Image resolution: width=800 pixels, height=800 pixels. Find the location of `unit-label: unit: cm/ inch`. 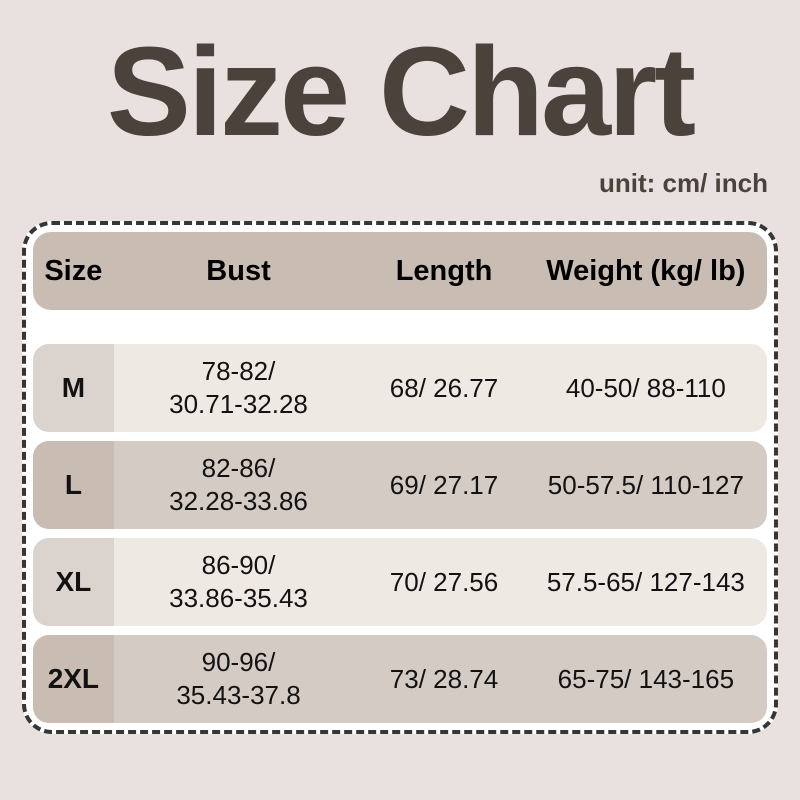

unit-label: unit: cm/ inch is located at coordinates (683, 183).